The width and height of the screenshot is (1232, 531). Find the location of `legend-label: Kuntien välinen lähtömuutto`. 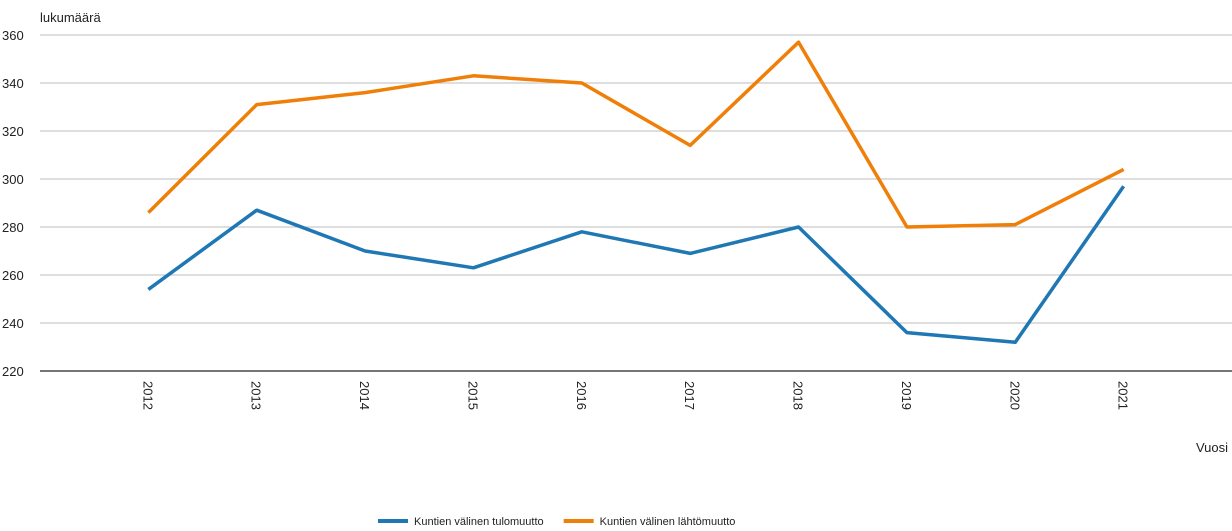

legend-label: Kuntien välinen lähtömuutto is located at coordinates (668, 522).